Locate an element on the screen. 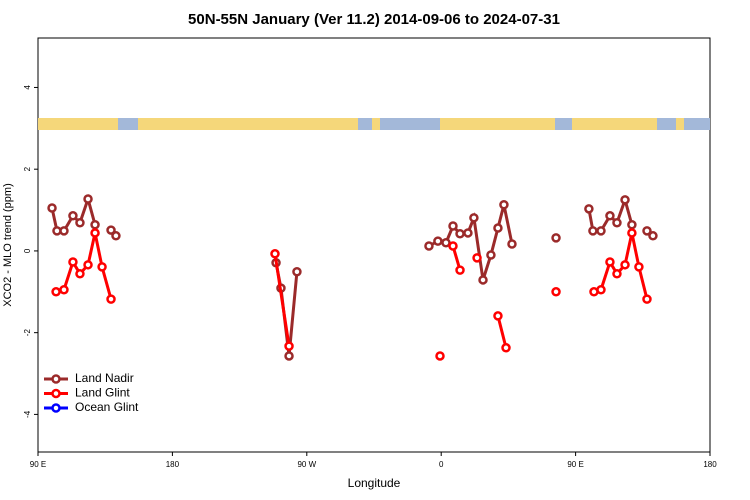 This screenshot has height=500, width=750. y-tick-label: 4 is located at coordinates (27, 87).